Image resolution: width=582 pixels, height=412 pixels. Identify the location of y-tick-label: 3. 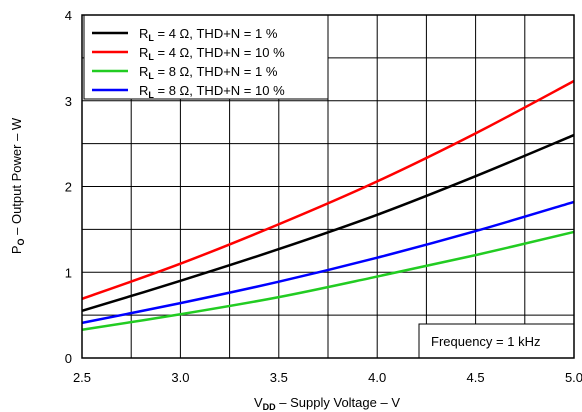
(68, 101).